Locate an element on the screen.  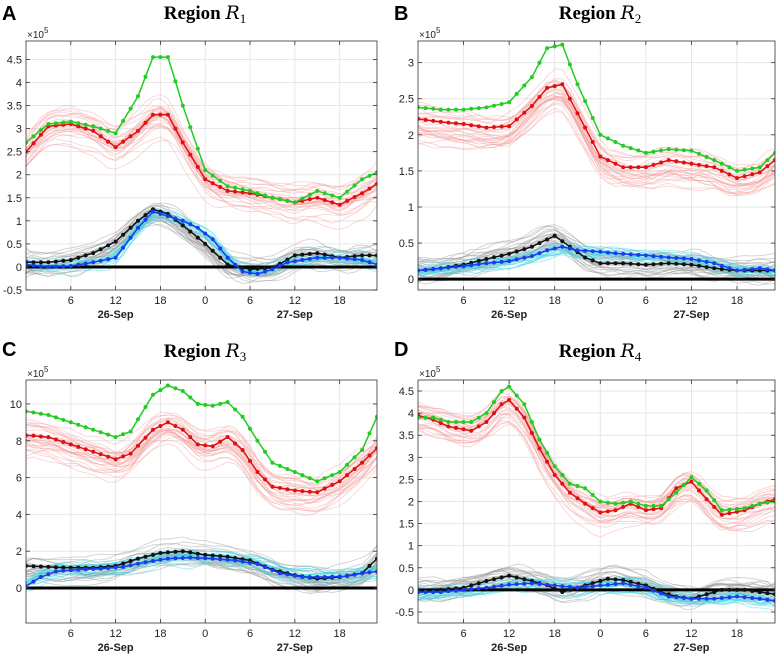
series-line-green is located at coordinates (596, 448).